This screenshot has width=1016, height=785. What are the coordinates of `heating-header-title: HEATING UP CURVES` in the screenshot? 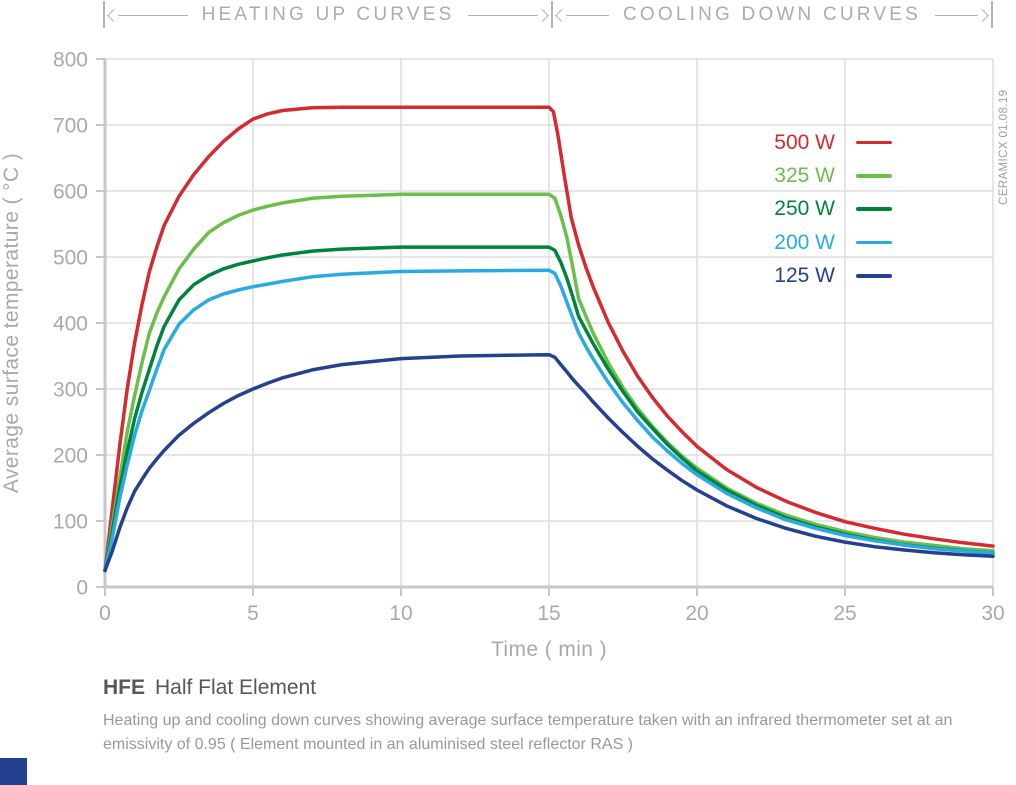 It's located at (328, 14).